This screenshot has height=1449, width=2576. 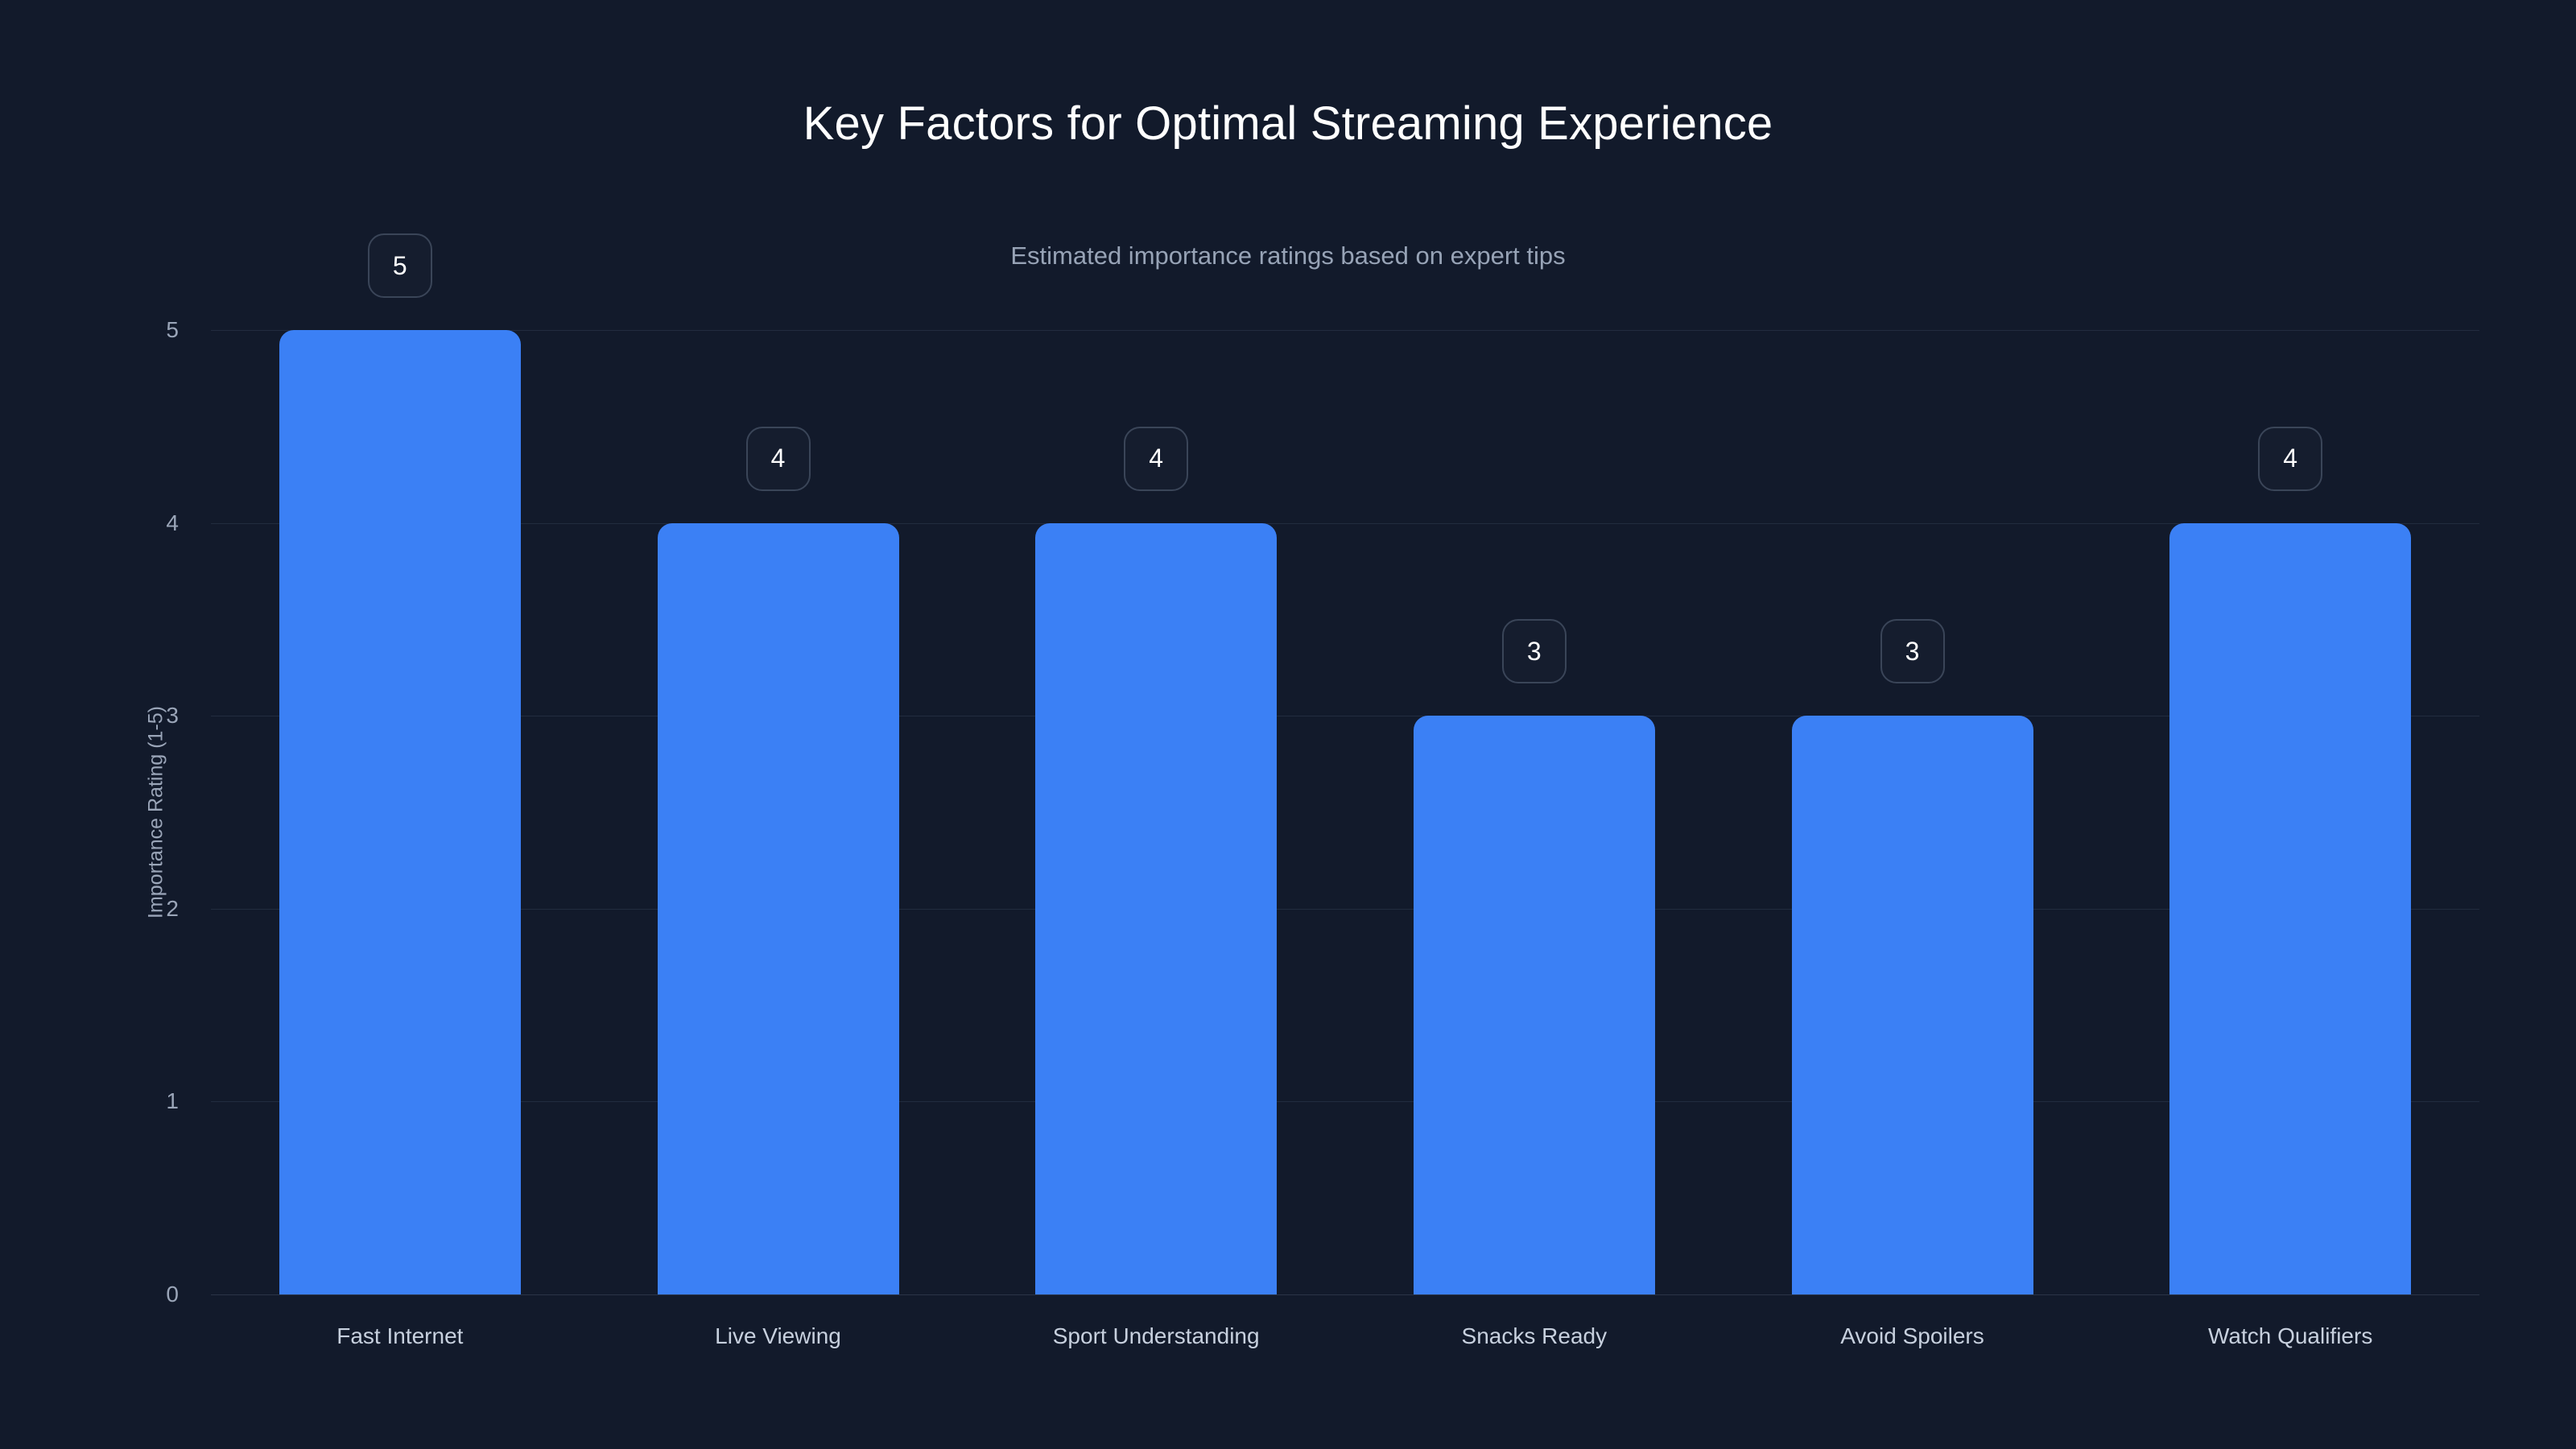 What do you see at coordinates (2290, 1335) in the screenshot?
I see `x-tick-label: Watch Qualifiers` at bounding box center [2290, 1335].